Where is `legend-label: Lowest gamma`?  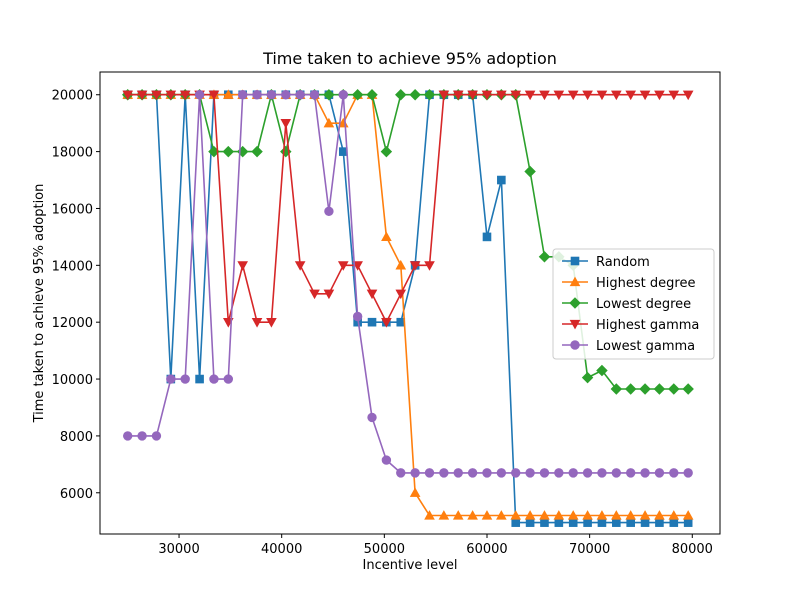
legend-label: Lowest gamma is located at coordinates (645, 346).